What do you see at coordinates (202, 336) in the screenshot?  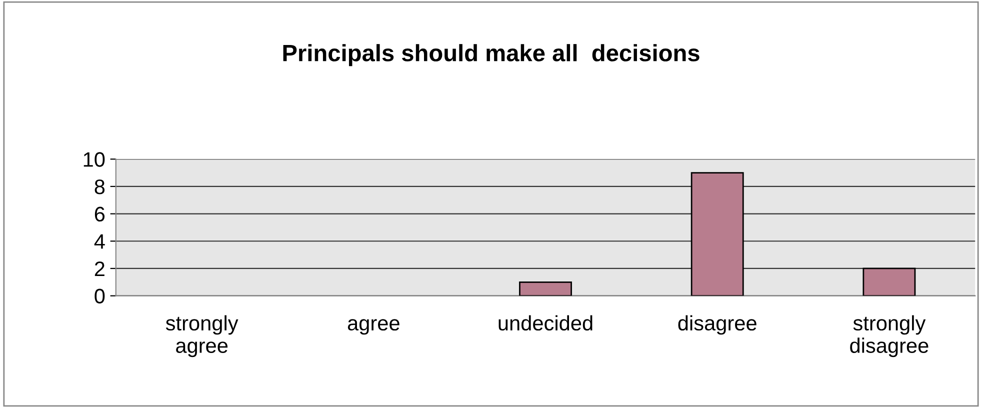 I see `x-tick-label: strongly agree` at bounding box center [202, 336].